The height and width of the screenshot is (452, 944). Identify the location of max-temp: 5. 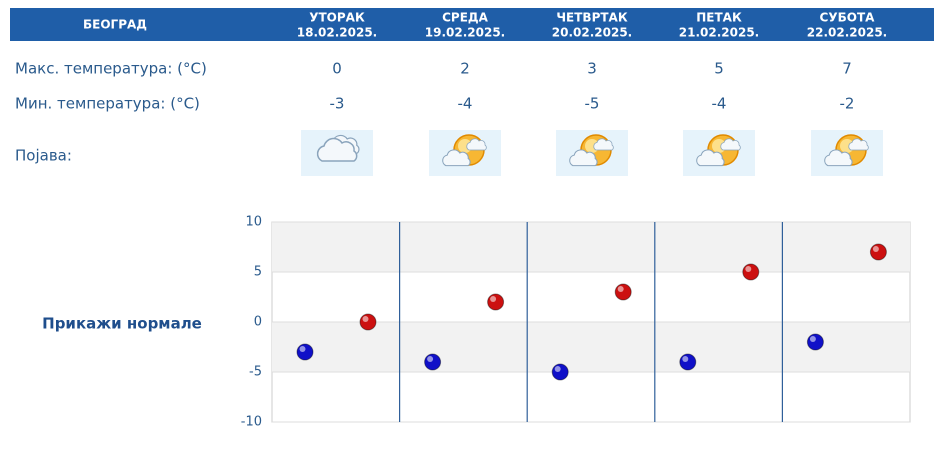
(719, 69).